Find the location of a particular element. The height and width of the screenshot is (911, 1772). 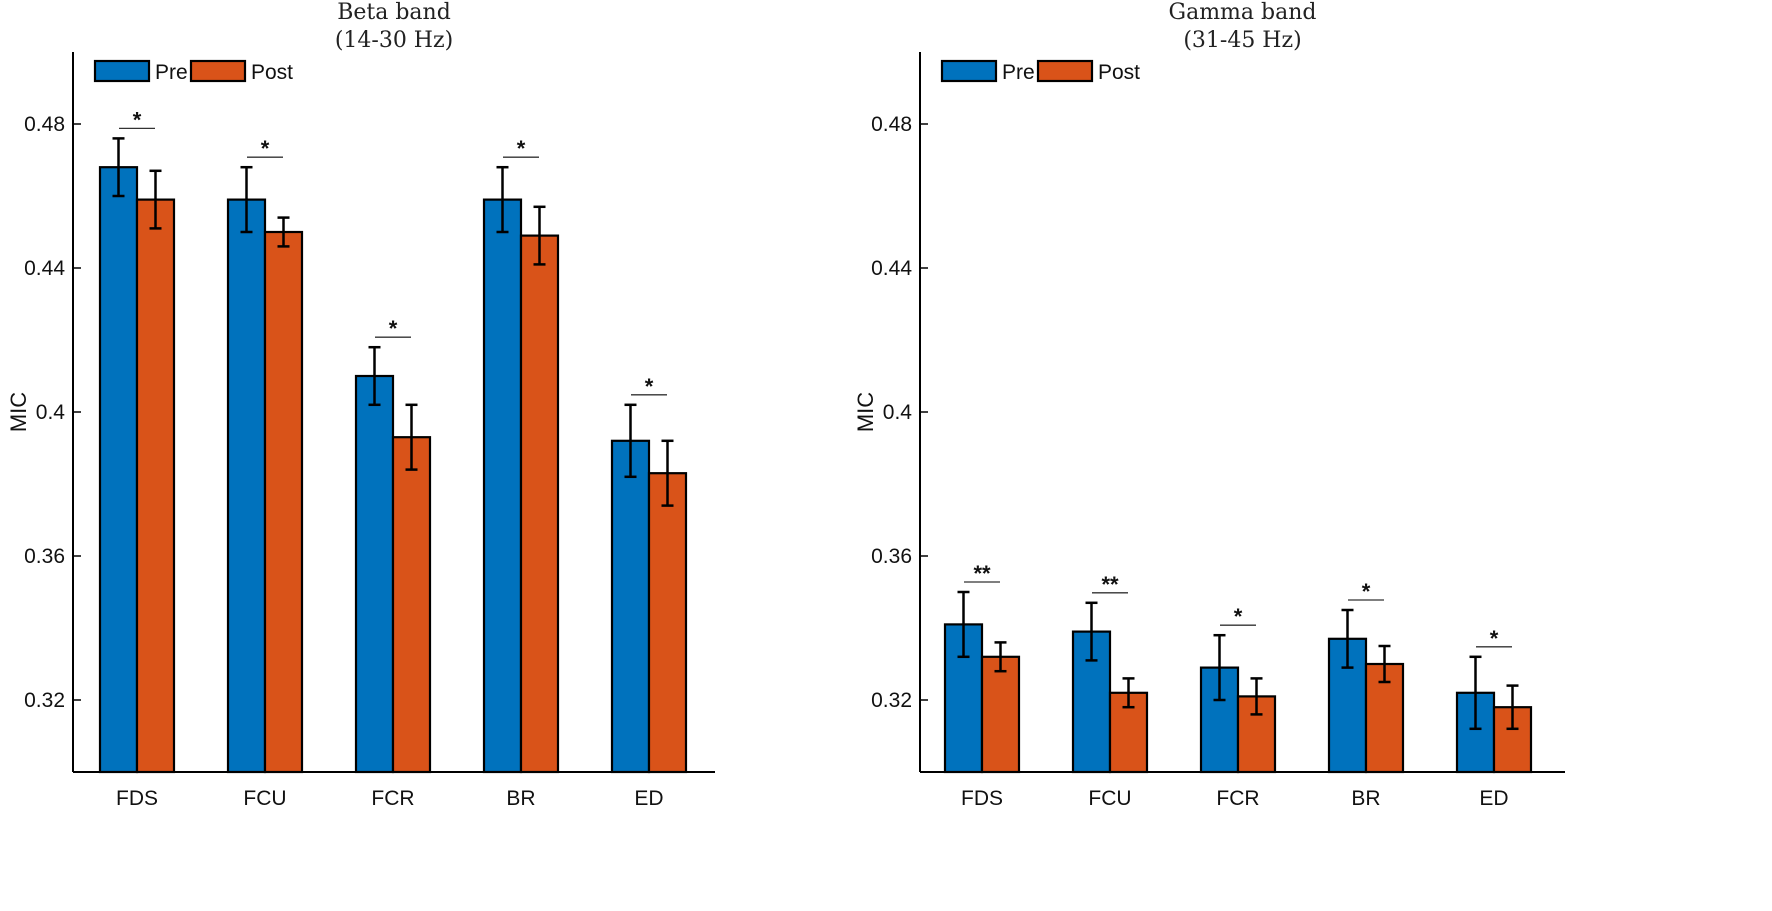

bar-pre-fcu is located at coordinates (246, 486).